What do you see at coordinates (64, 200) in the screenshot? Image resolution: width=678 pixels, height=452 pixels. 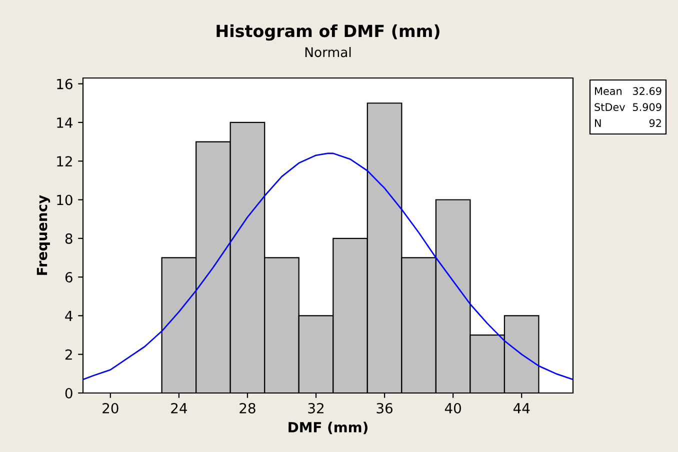 I see `y-tick-label: 10` at bounding box center [64, 200].